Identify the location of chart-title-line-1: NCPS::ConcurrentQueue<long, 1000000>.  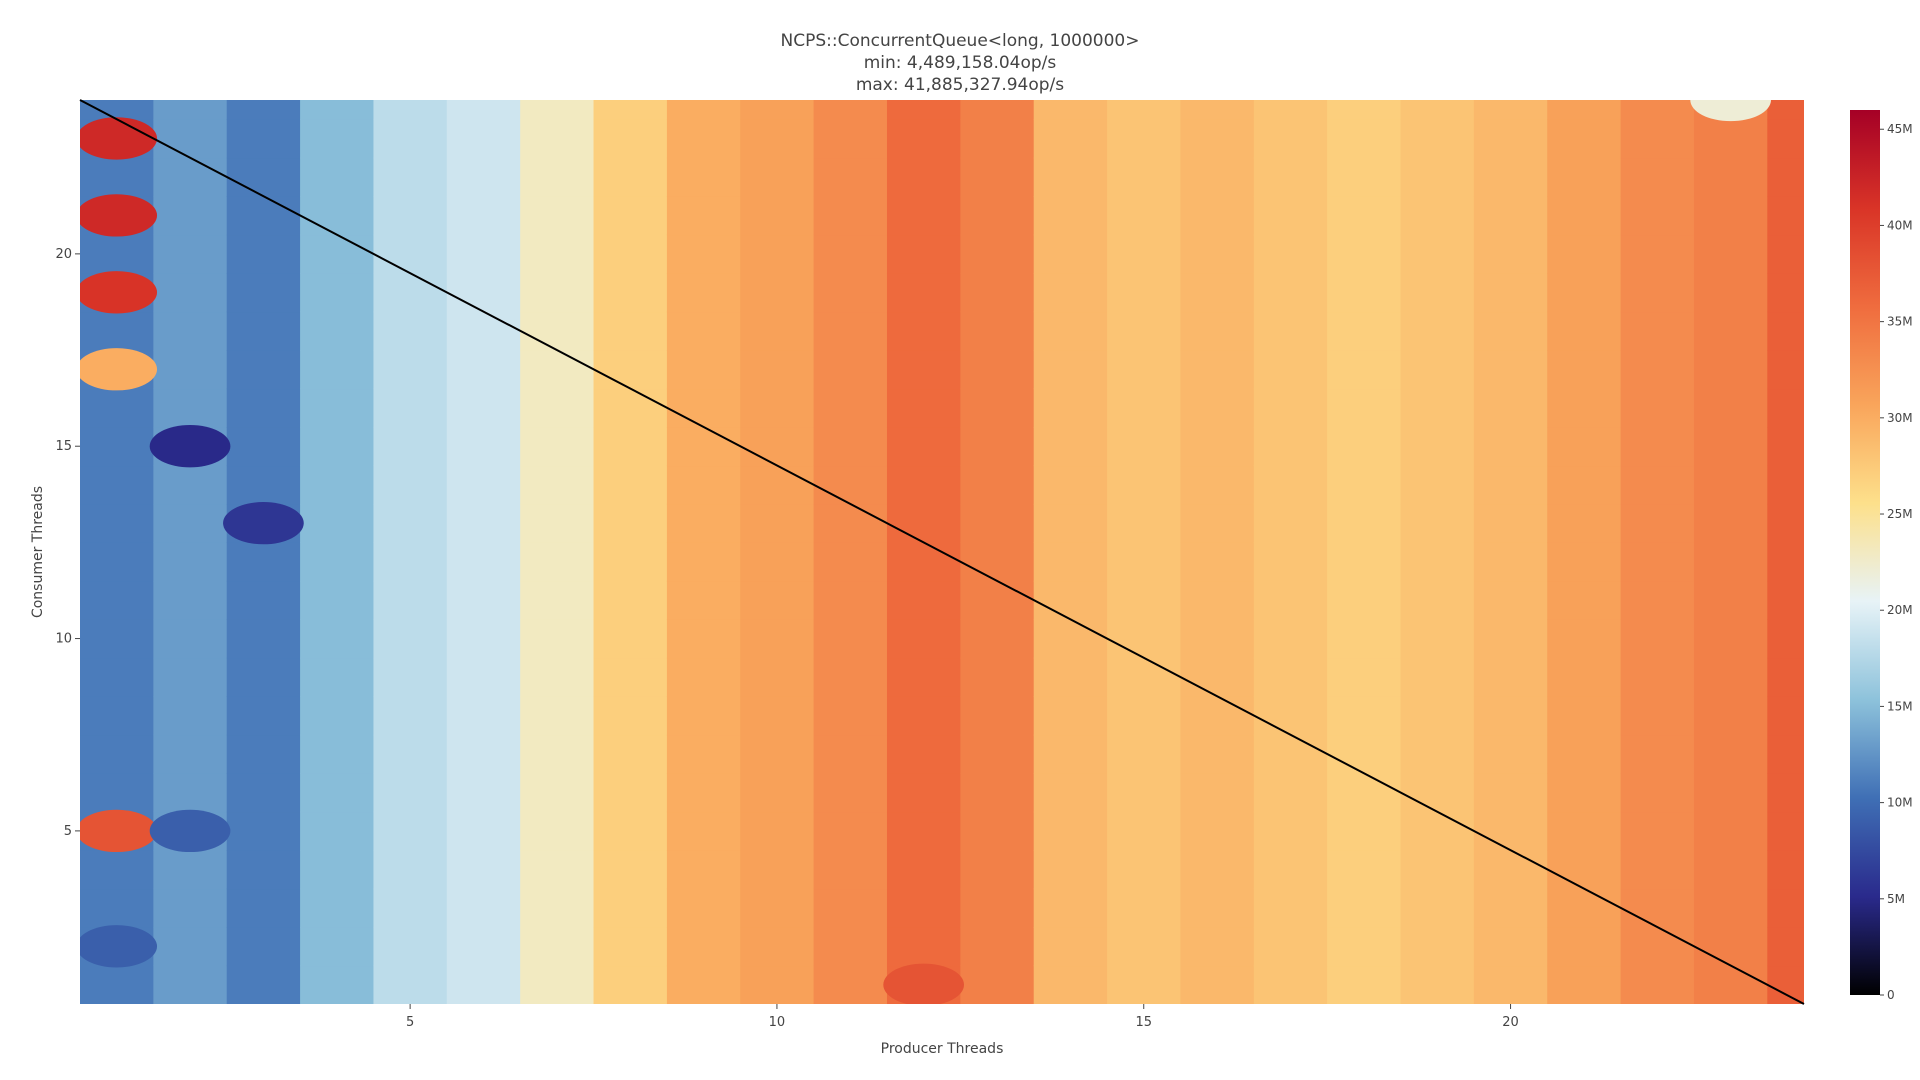
(960, 41).